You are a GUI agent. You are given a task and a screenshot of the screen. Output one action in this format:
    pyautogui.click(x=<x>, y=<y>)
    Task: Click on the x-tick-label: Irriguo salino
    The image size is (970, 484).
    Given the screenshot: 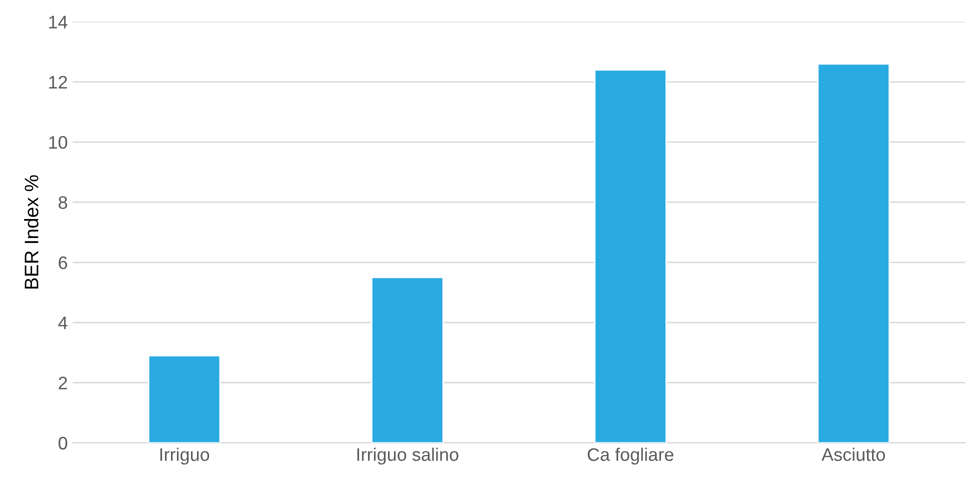 What is the action you would take?
    pyautogui.click(x=407, y=456)
    